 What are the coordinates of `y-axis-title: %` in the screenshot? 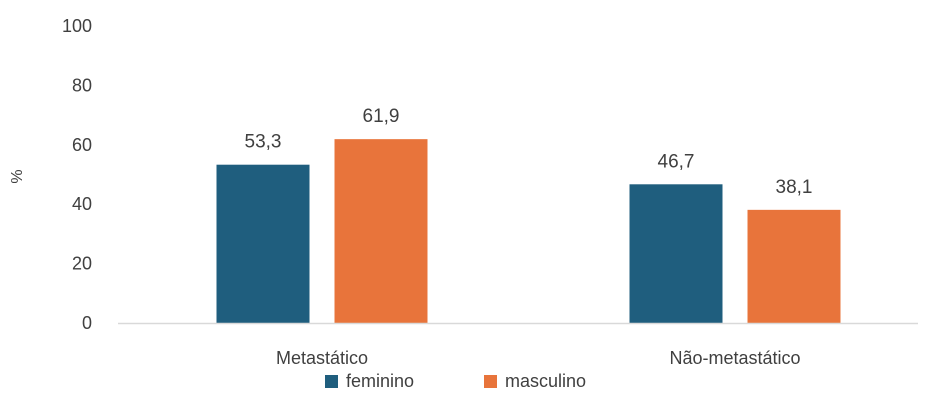 It's located at (17, 176).